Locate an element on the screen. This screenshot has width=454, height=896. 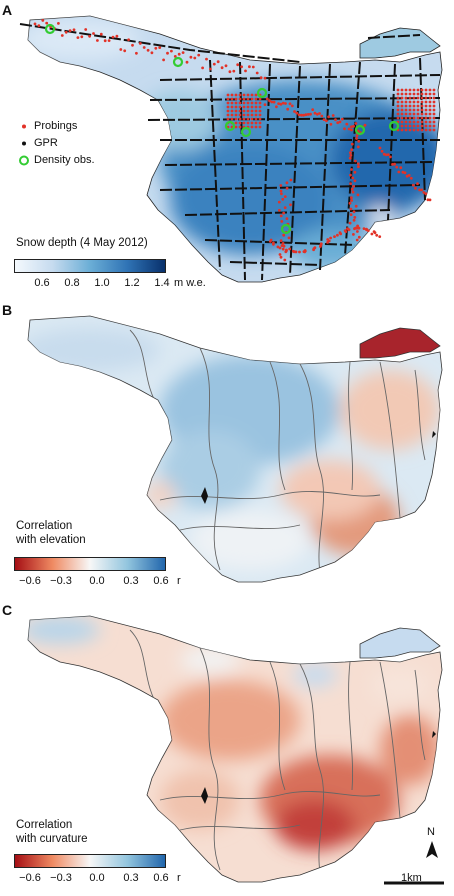
colorbar-unit: r is located at coordinates (179, 878).